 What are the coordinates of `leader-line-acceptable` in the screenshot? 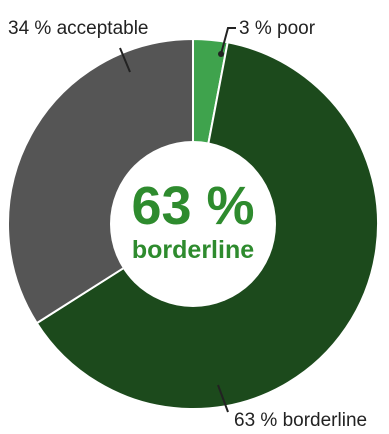 It's located at (125, 60).